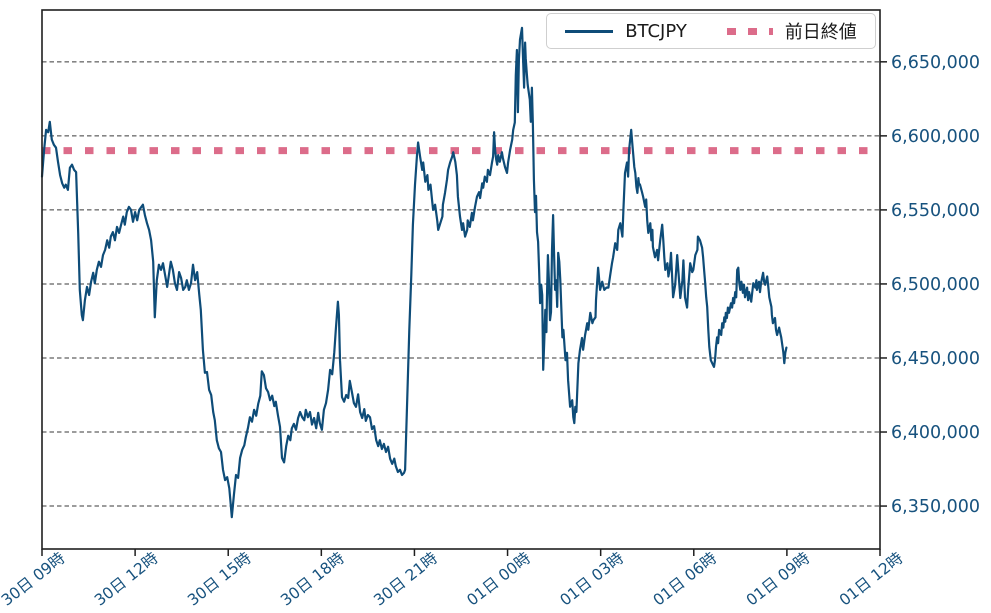  I want to click on y-tick-label: 6,450,000, so click(935, 359).